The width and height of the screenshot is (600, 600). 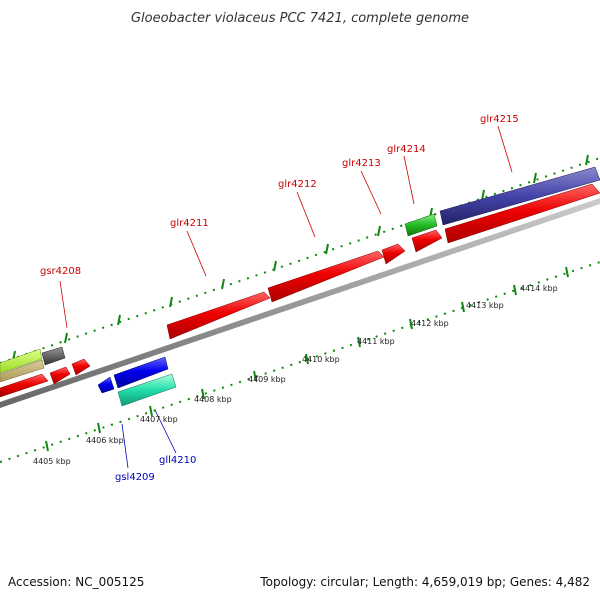 What do you see at coordinates (52, 461) in the screenshot?
I see `kbp-label: 4405 kbp` at bounding box center [52, 461].